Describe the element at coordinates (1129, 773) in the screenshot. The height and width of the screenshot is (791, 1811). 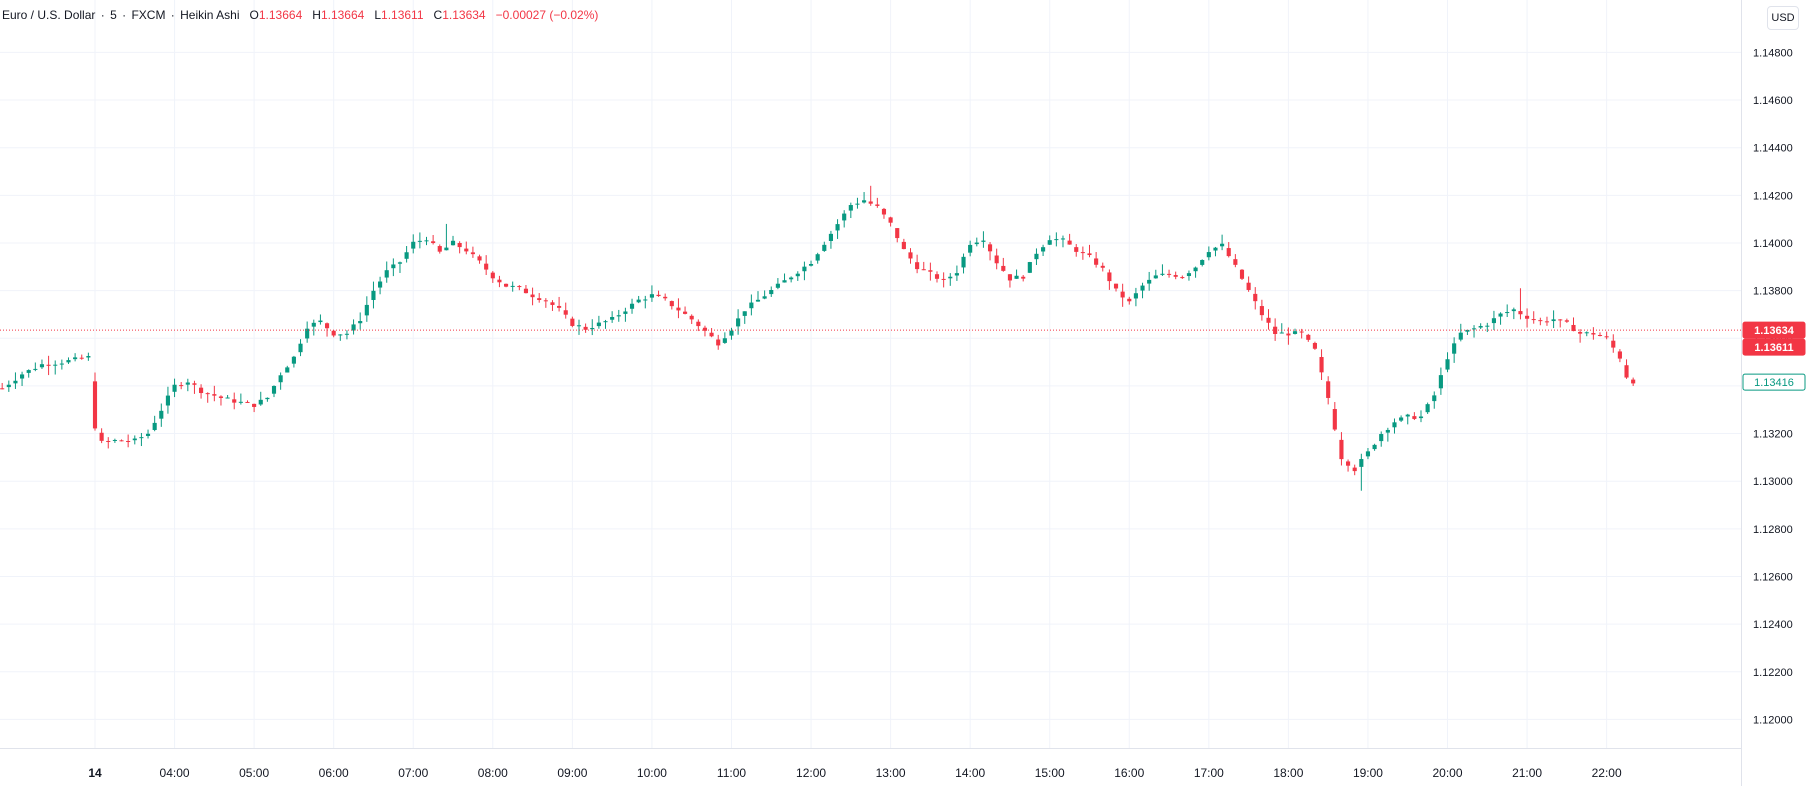
I see `time-tick-label: 16:00` at that location.